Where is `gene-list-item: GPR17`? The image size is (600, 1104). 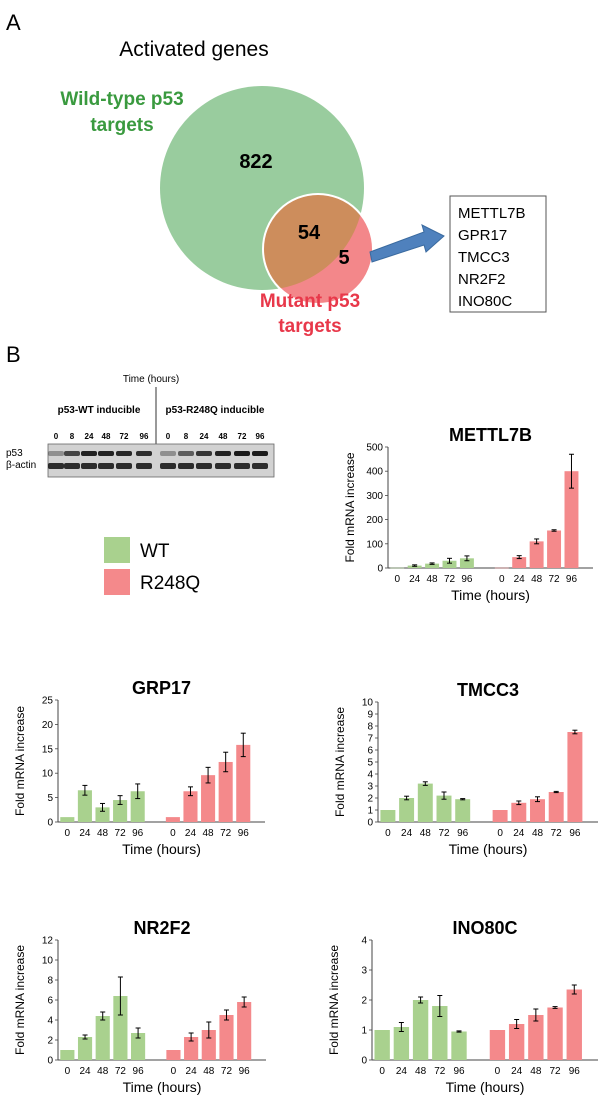
gene-list-item: GPR17 is located at coordinates (482, 235).